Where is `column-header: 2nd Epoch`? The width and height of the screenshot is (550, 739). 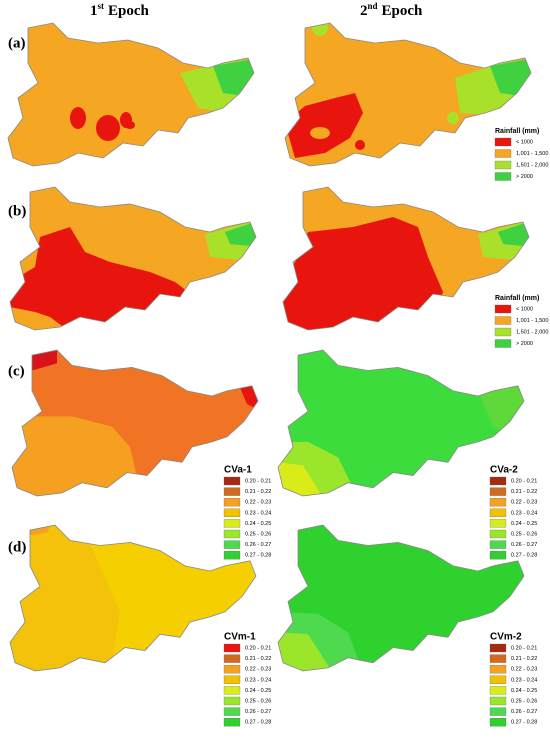 column-header: 2nd Epoch is located at coordinates (391, 10).